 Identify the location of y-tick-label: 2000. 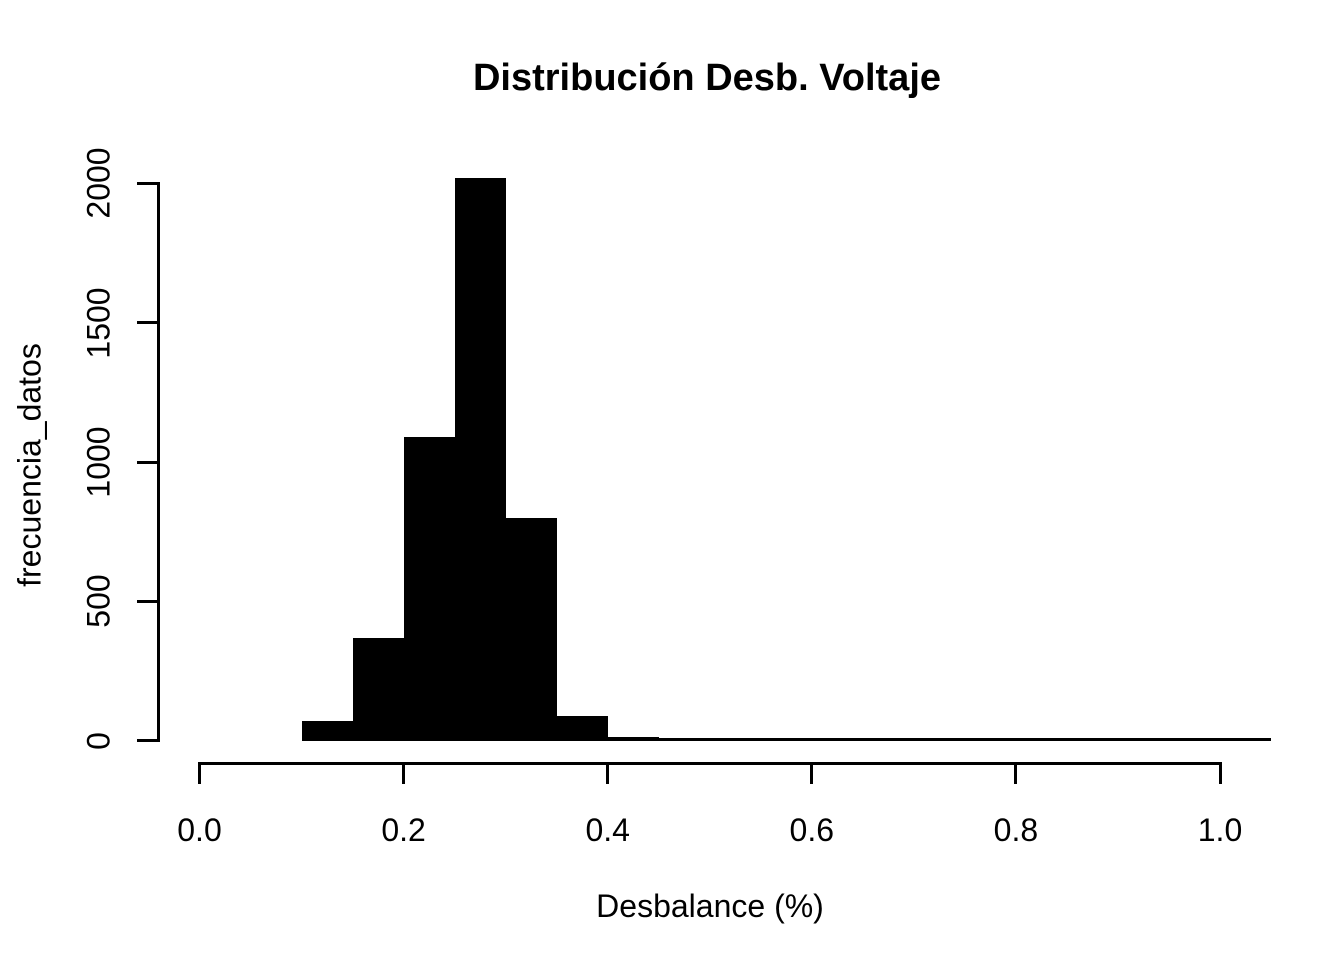
(98, 183).